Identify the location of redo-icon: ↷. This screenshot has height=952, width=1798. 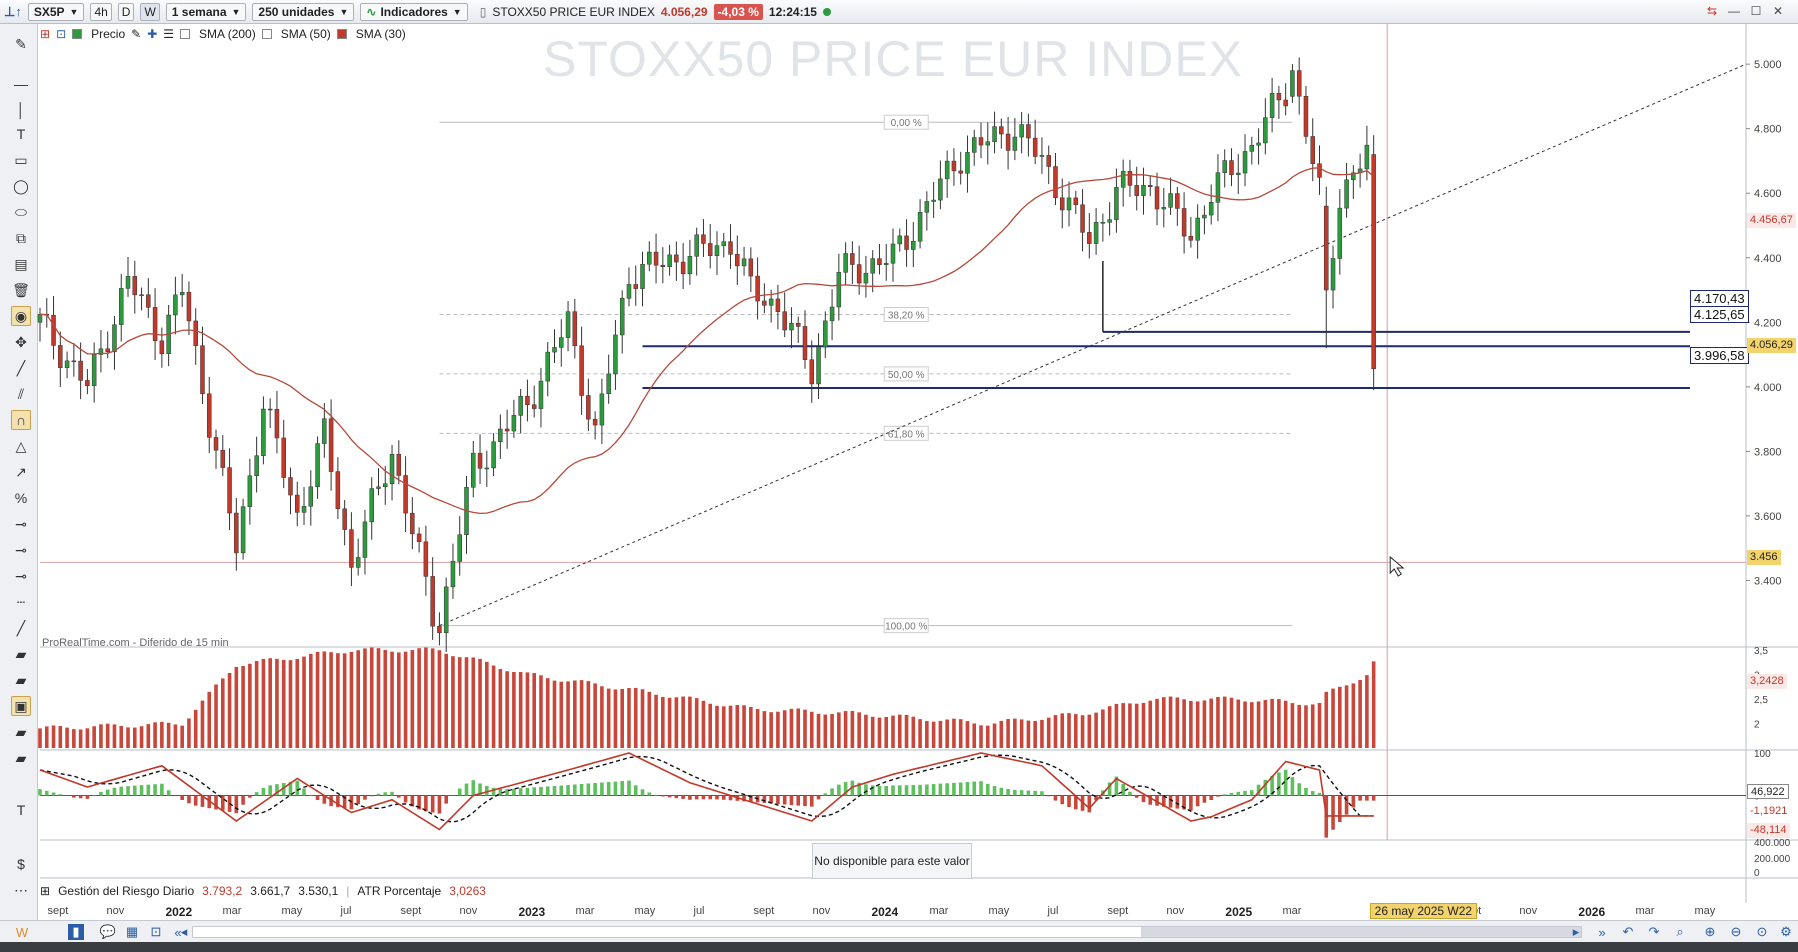
(1654, 931).